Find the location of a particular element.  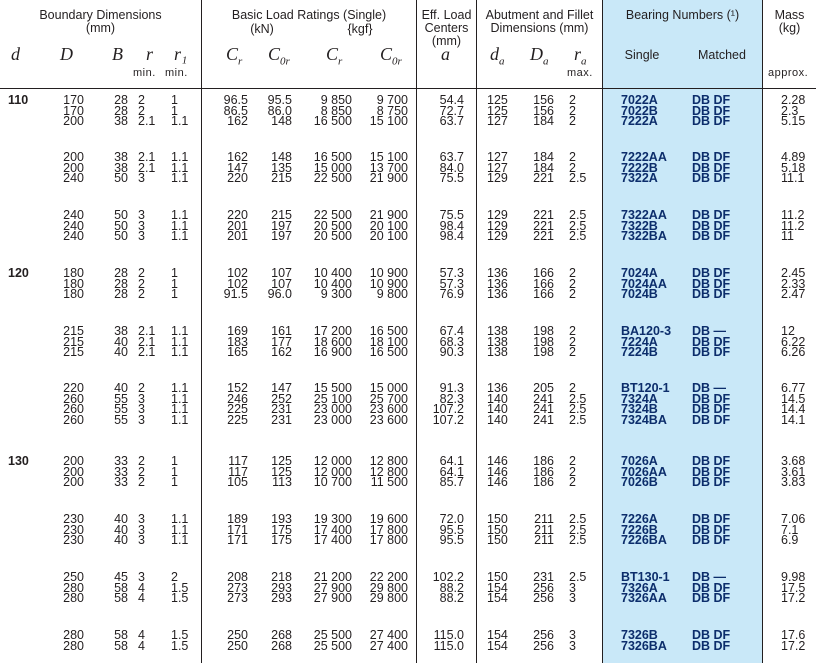

table-cell: 183 is located at coordinates (237, 341).